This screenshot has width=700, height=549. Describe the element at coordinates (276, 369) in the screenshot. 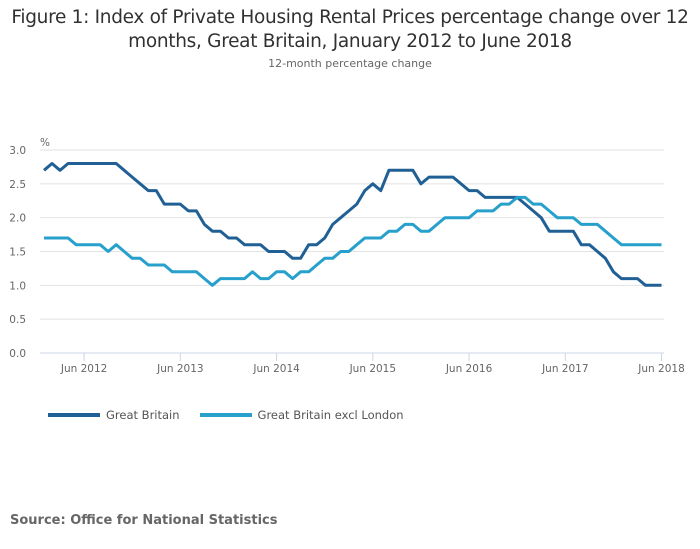

I see `x-tick-label: Jun 2014` at that location.